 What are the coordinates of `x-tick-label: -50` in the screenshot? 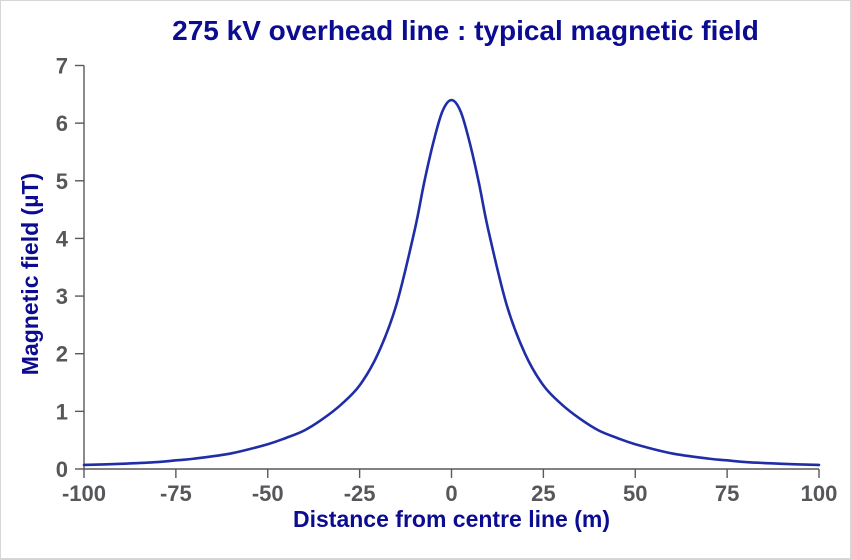 It's located at (268, 493).